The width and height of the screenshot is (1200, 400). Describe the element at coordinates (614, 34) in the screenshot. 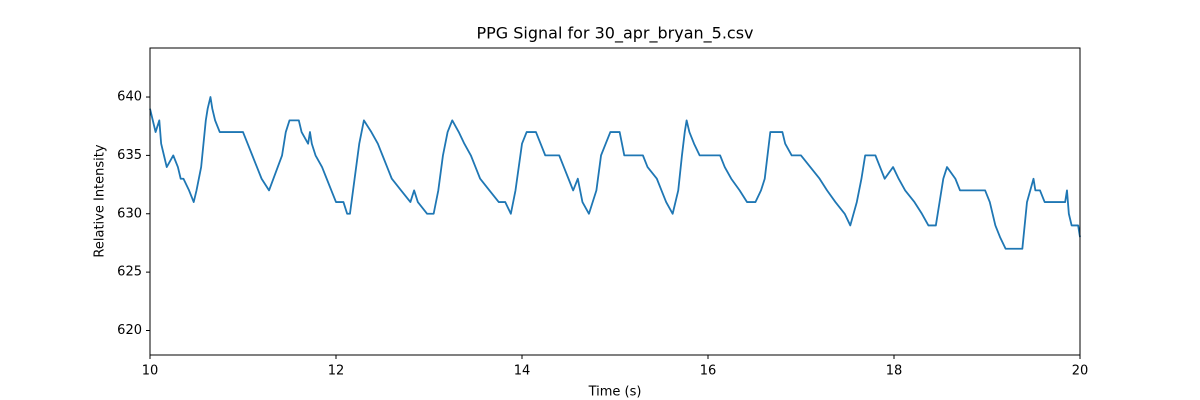

I see `chart-title: PPG Signal for 30_apr_bryan_5.csv` at that location.